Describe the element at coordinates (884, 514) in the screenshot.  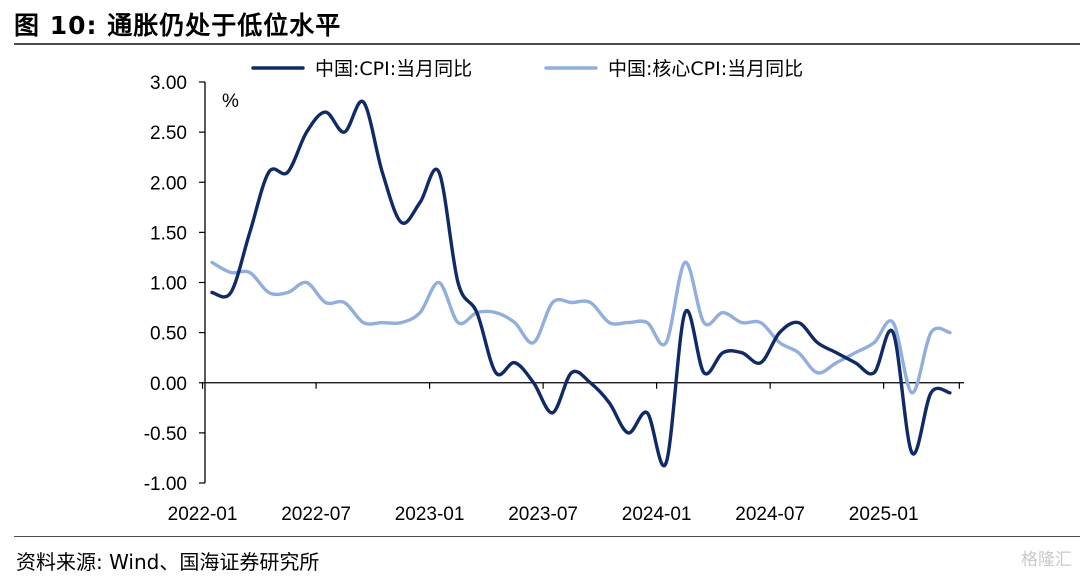
I see `x-tick-label: 2025-01` at that location.